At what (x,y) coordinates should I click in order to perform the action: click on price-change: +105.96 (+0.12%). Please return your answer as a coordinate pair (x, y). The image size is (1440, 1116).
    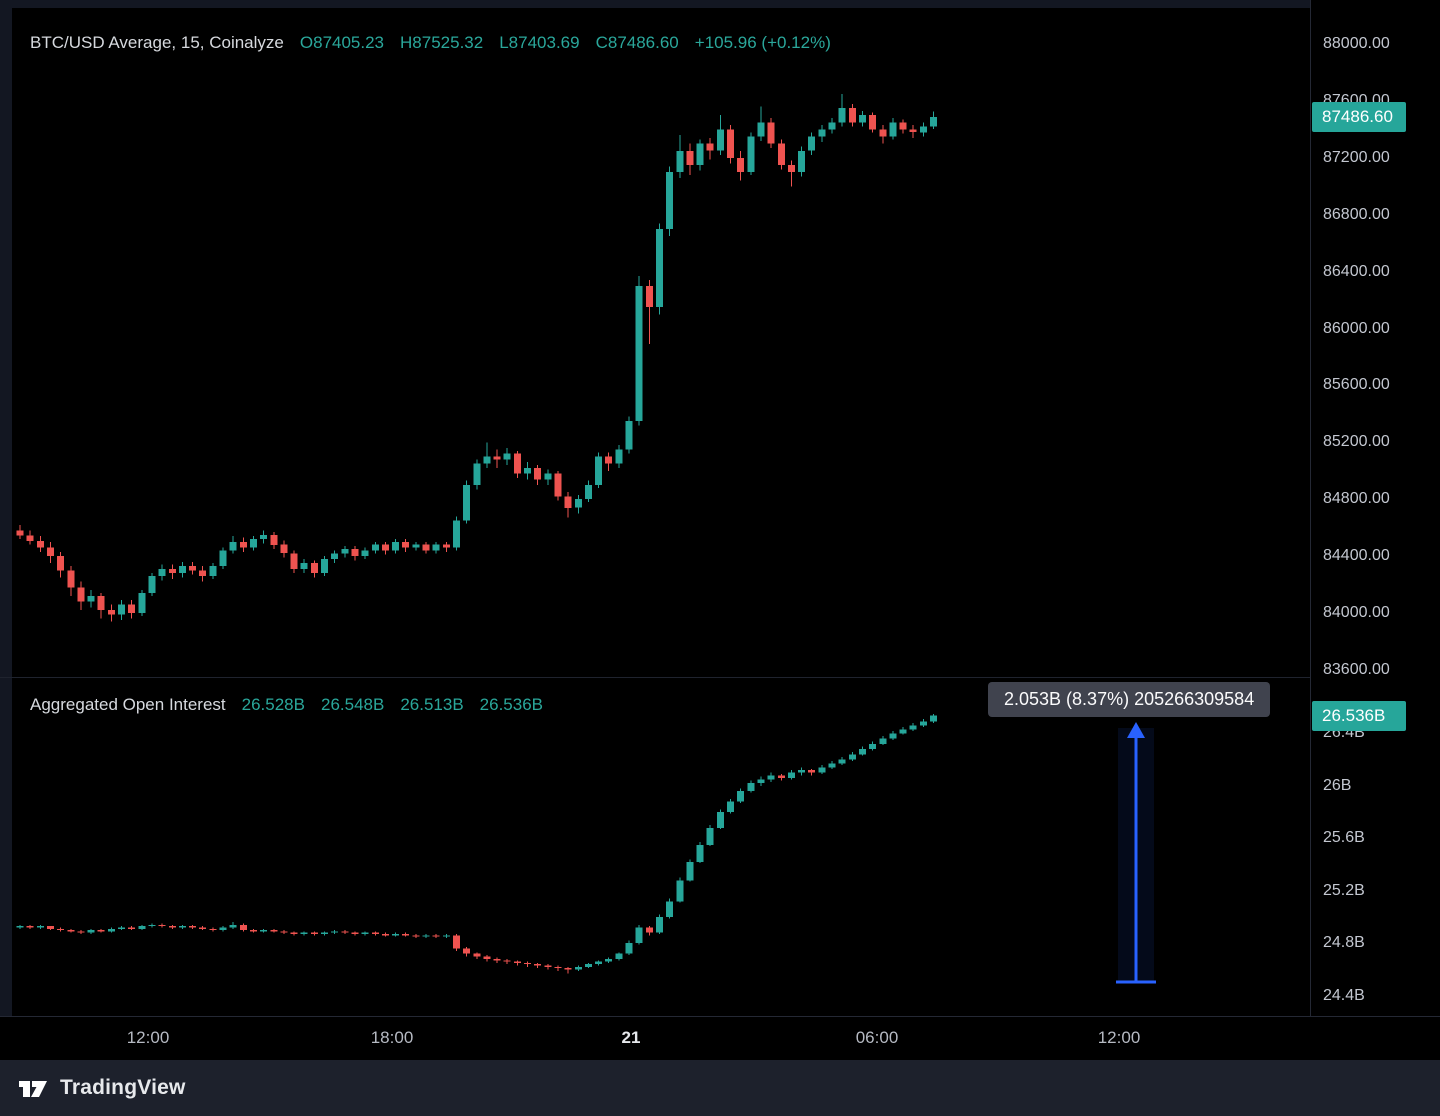
    Looking at the image, I should click on (762, 42).